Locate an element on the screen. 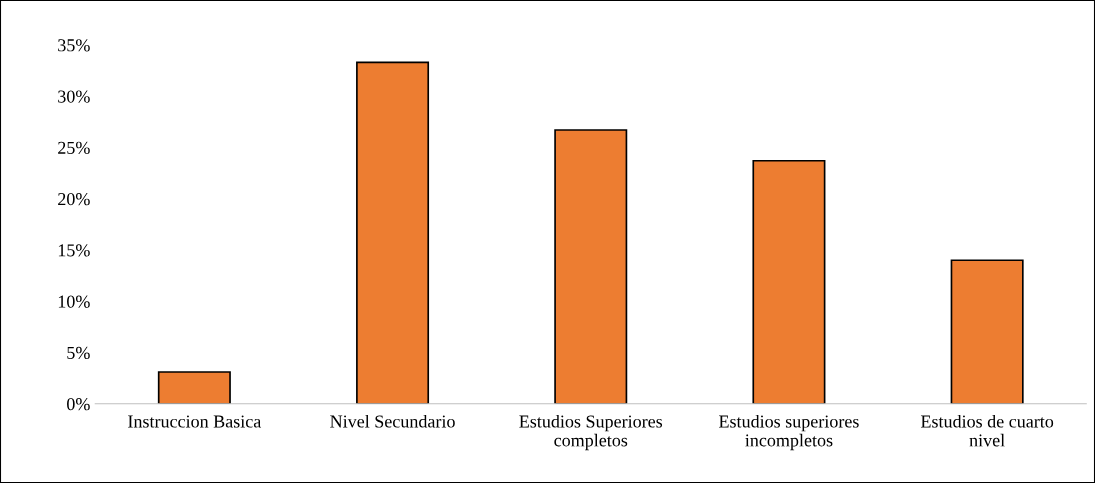 This screenshot has height=483, width=1095. y-tick-label: 0% is located at coordinates (78, 404).